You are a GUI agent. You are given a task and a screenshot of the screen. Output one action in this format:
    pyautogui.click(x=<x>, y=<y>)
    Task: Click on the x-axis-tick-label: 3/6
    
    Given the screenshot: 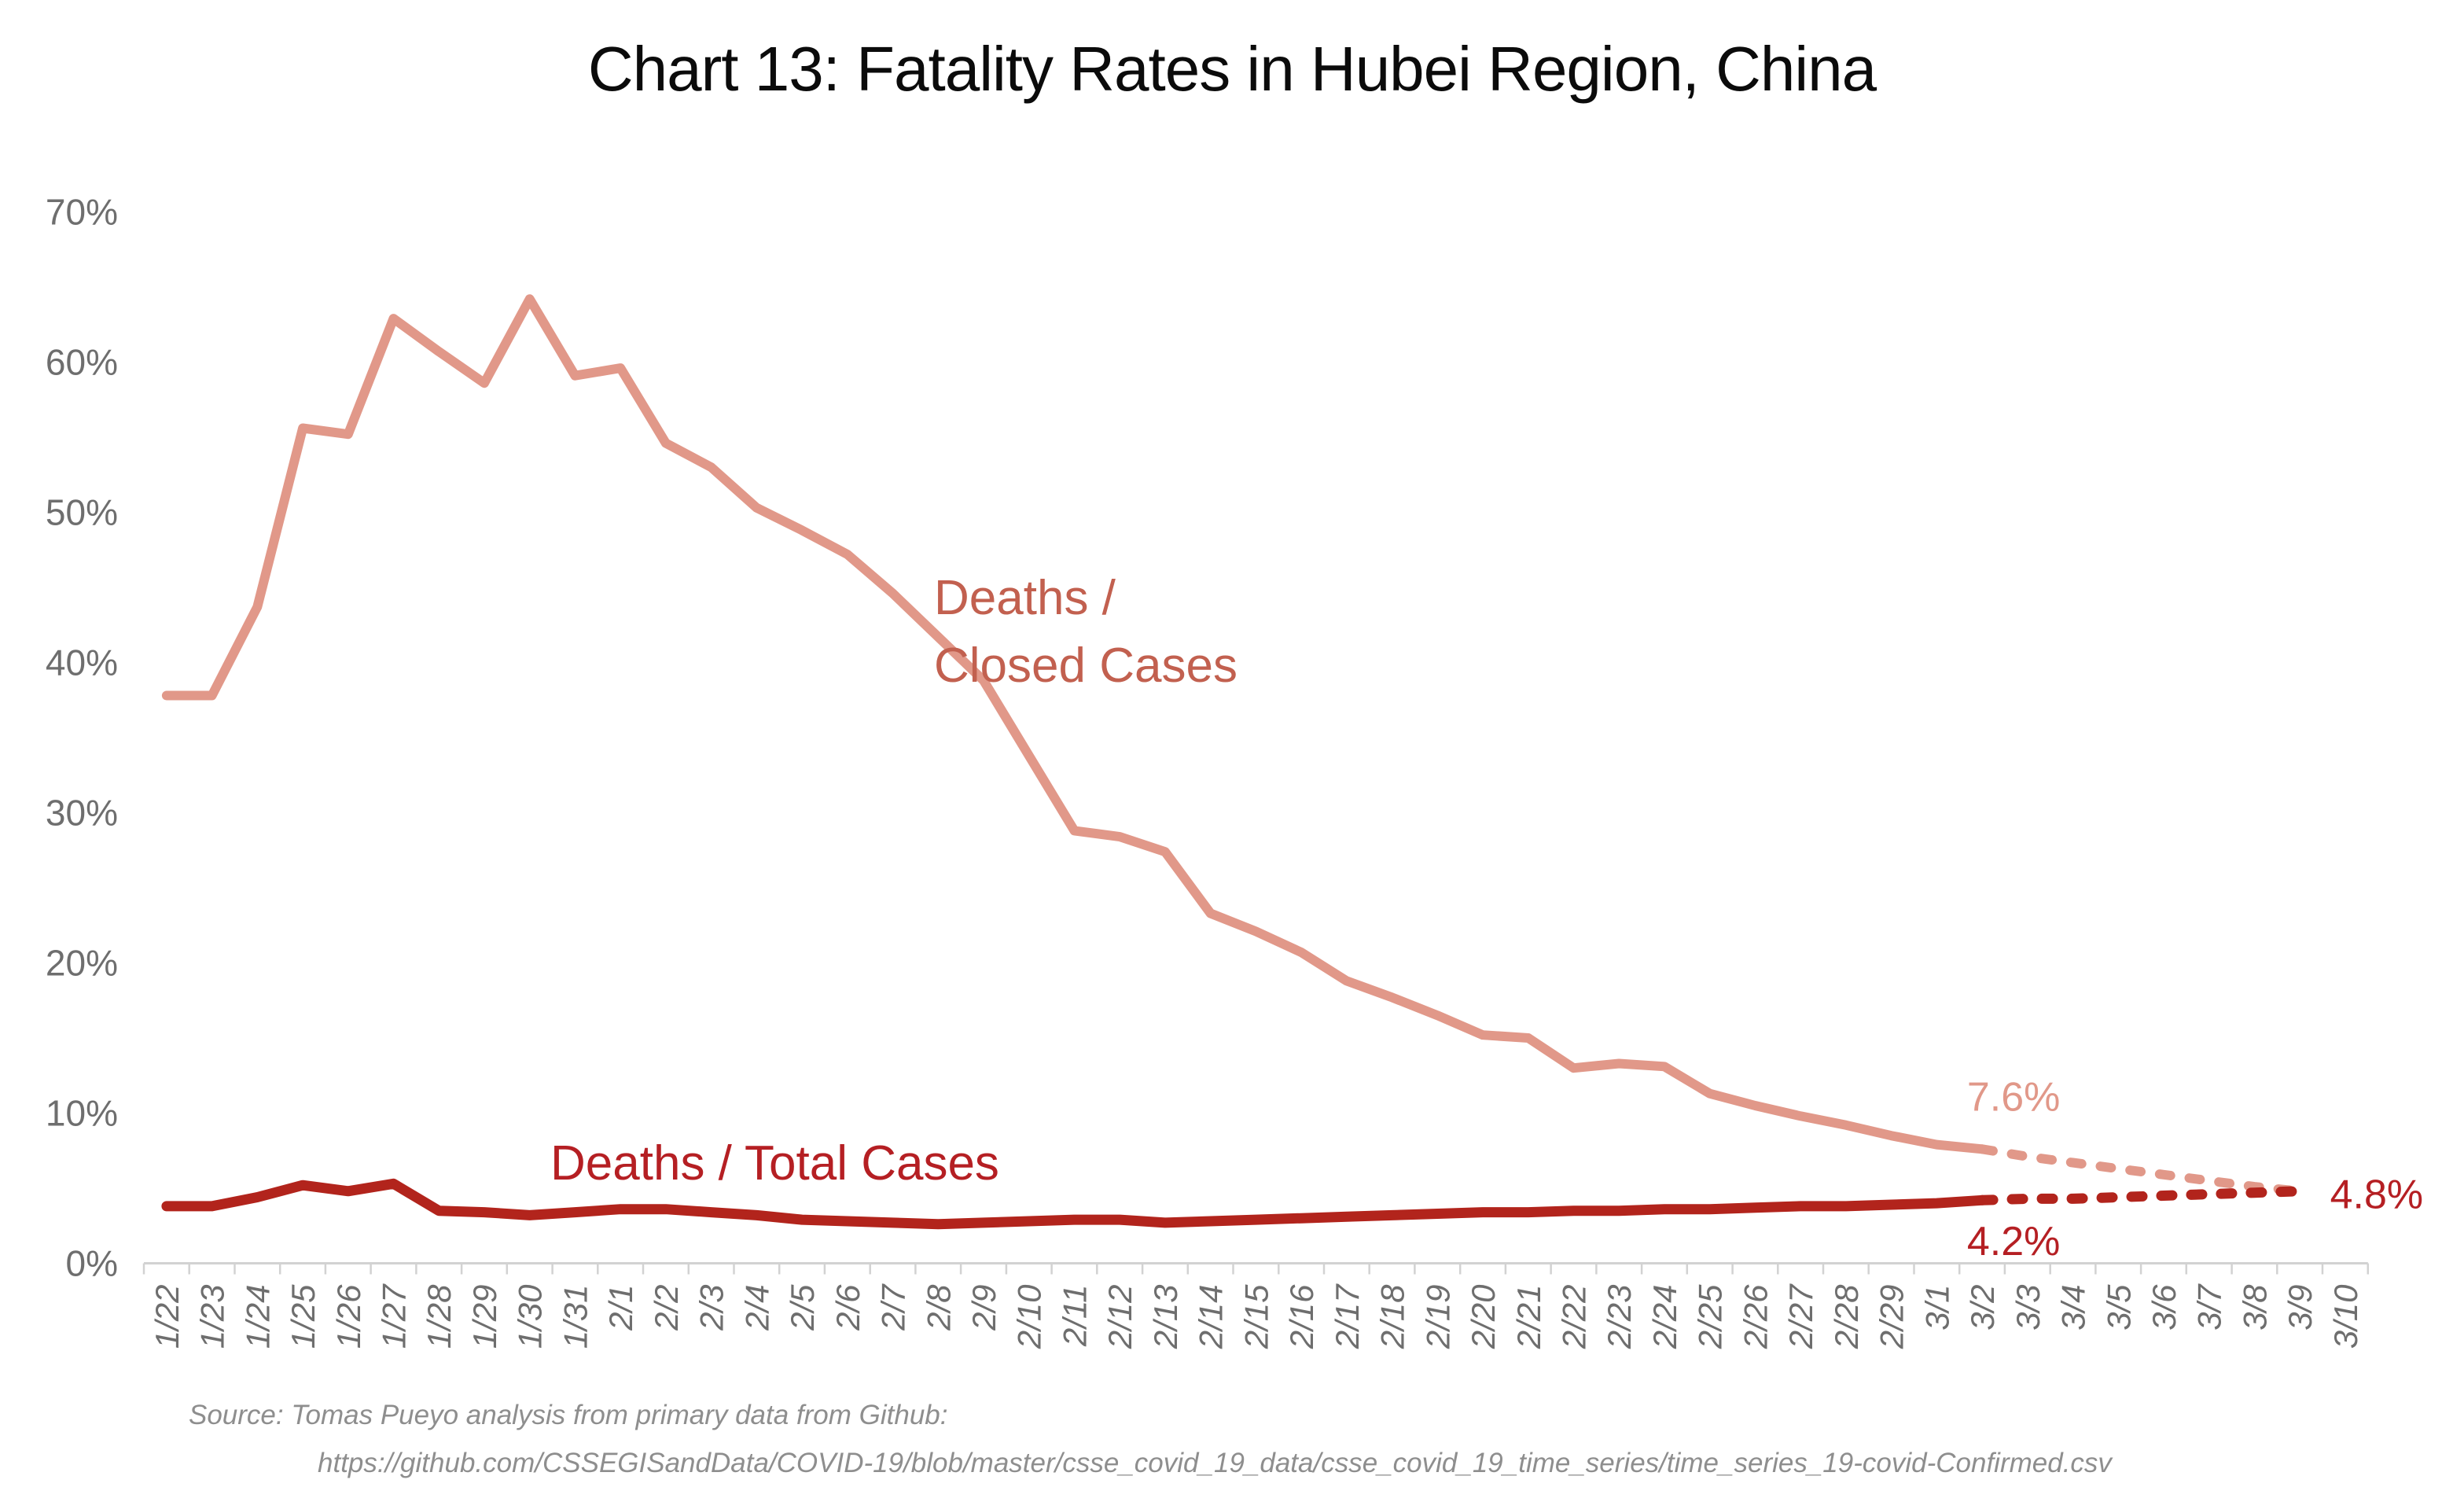 What is the action you would take?
    pyautogui.click(x=2164, y=1307)
    